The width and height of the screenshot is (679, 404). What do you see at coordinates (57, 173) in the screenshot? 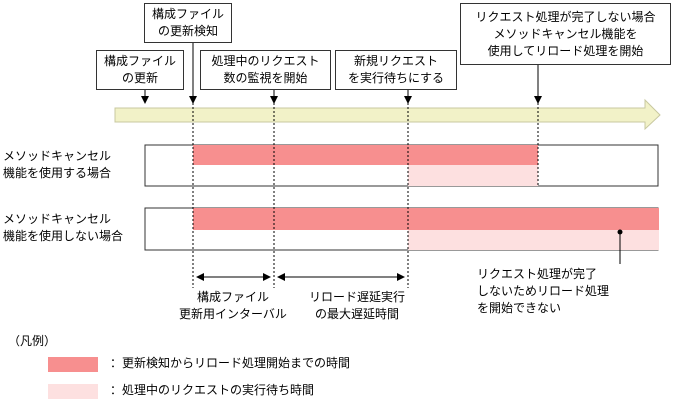
I see `label: 機能を使用する場合` at bounding box center [57, 173].